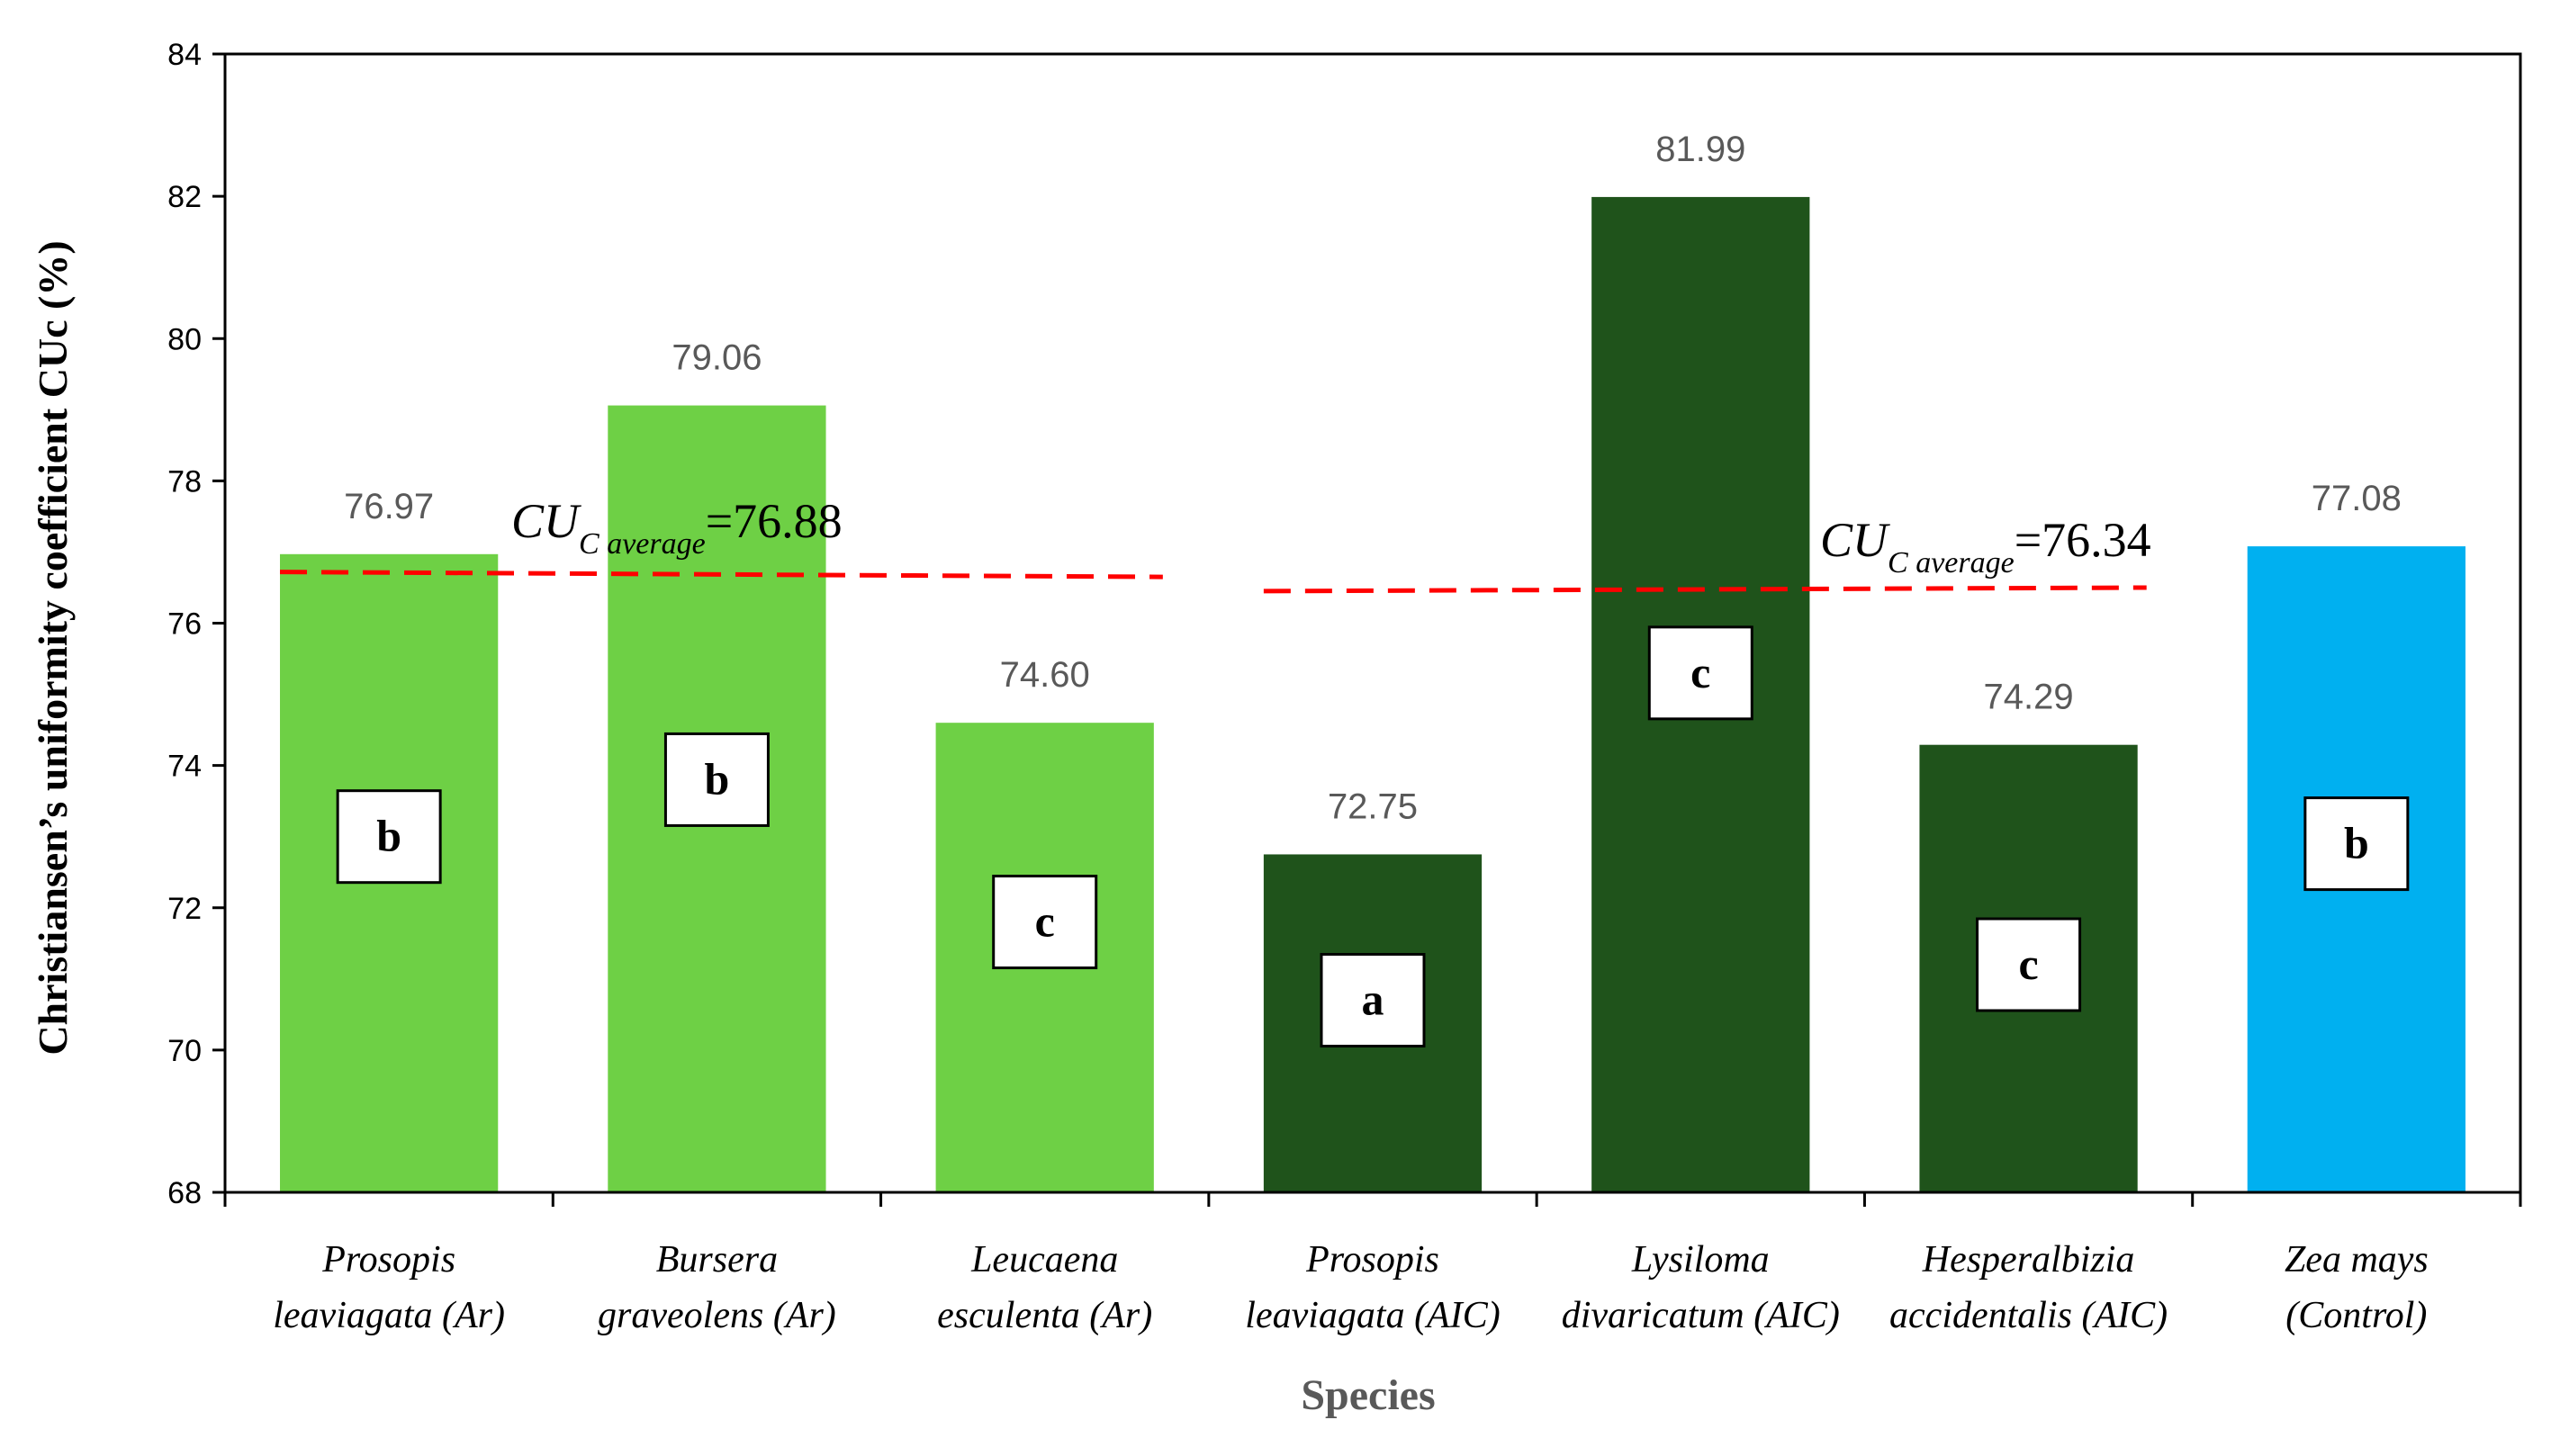 The height and width of the screenshot is (1456, 2560). I want to click on x-tick-label-5-line1: Lysiloma, so click(1700, 1260).